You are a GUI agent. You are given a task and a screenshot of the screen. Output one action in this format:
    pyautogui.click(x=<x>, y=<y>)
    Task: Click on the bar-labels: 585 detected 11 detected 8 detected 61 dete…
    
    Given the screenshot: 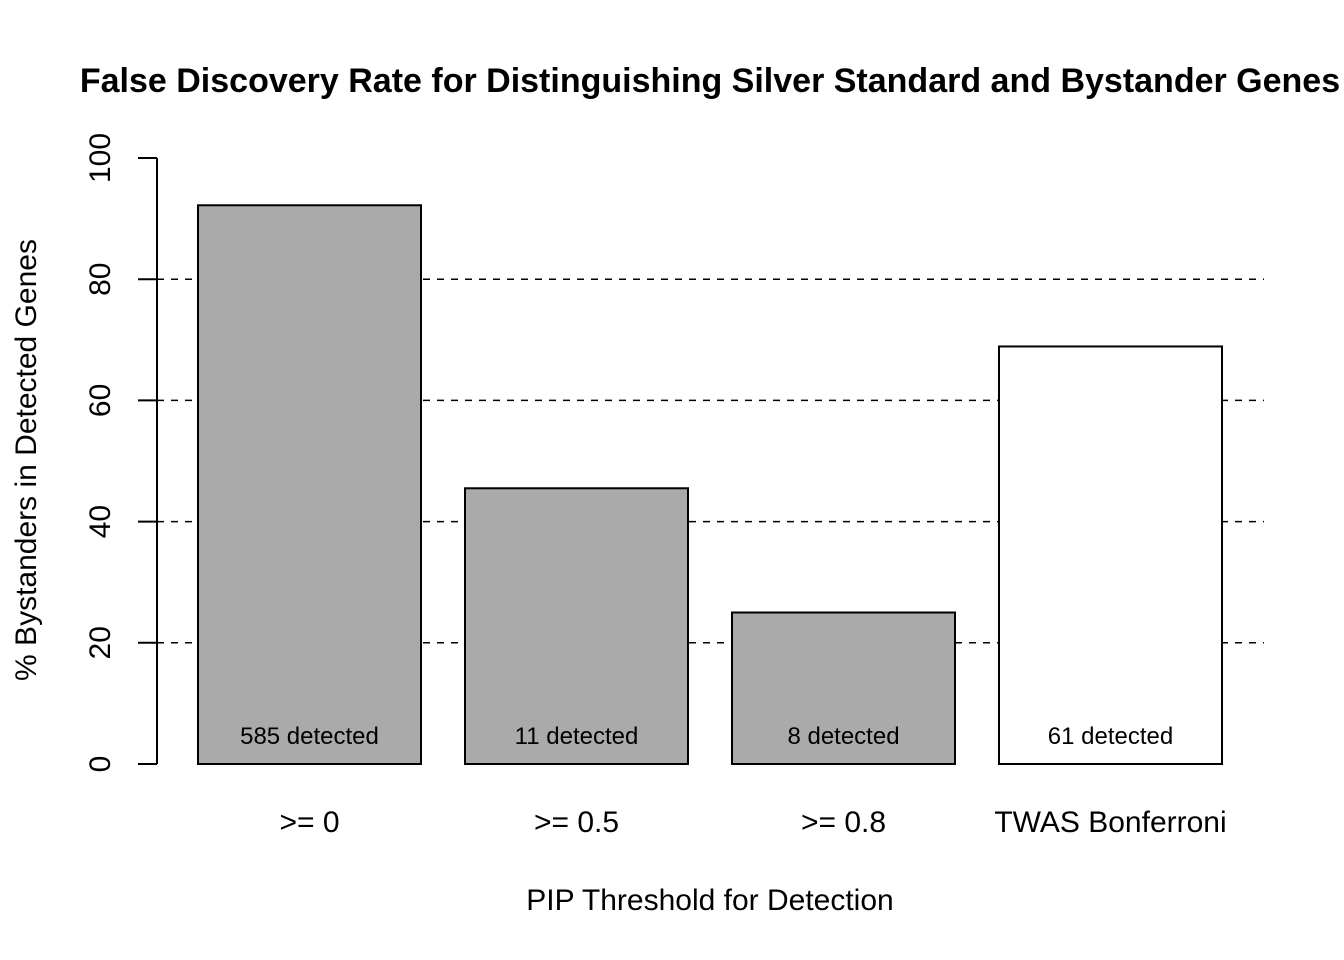 What is the action you would take?
    pyautogui.click(x=706, y=736)
    